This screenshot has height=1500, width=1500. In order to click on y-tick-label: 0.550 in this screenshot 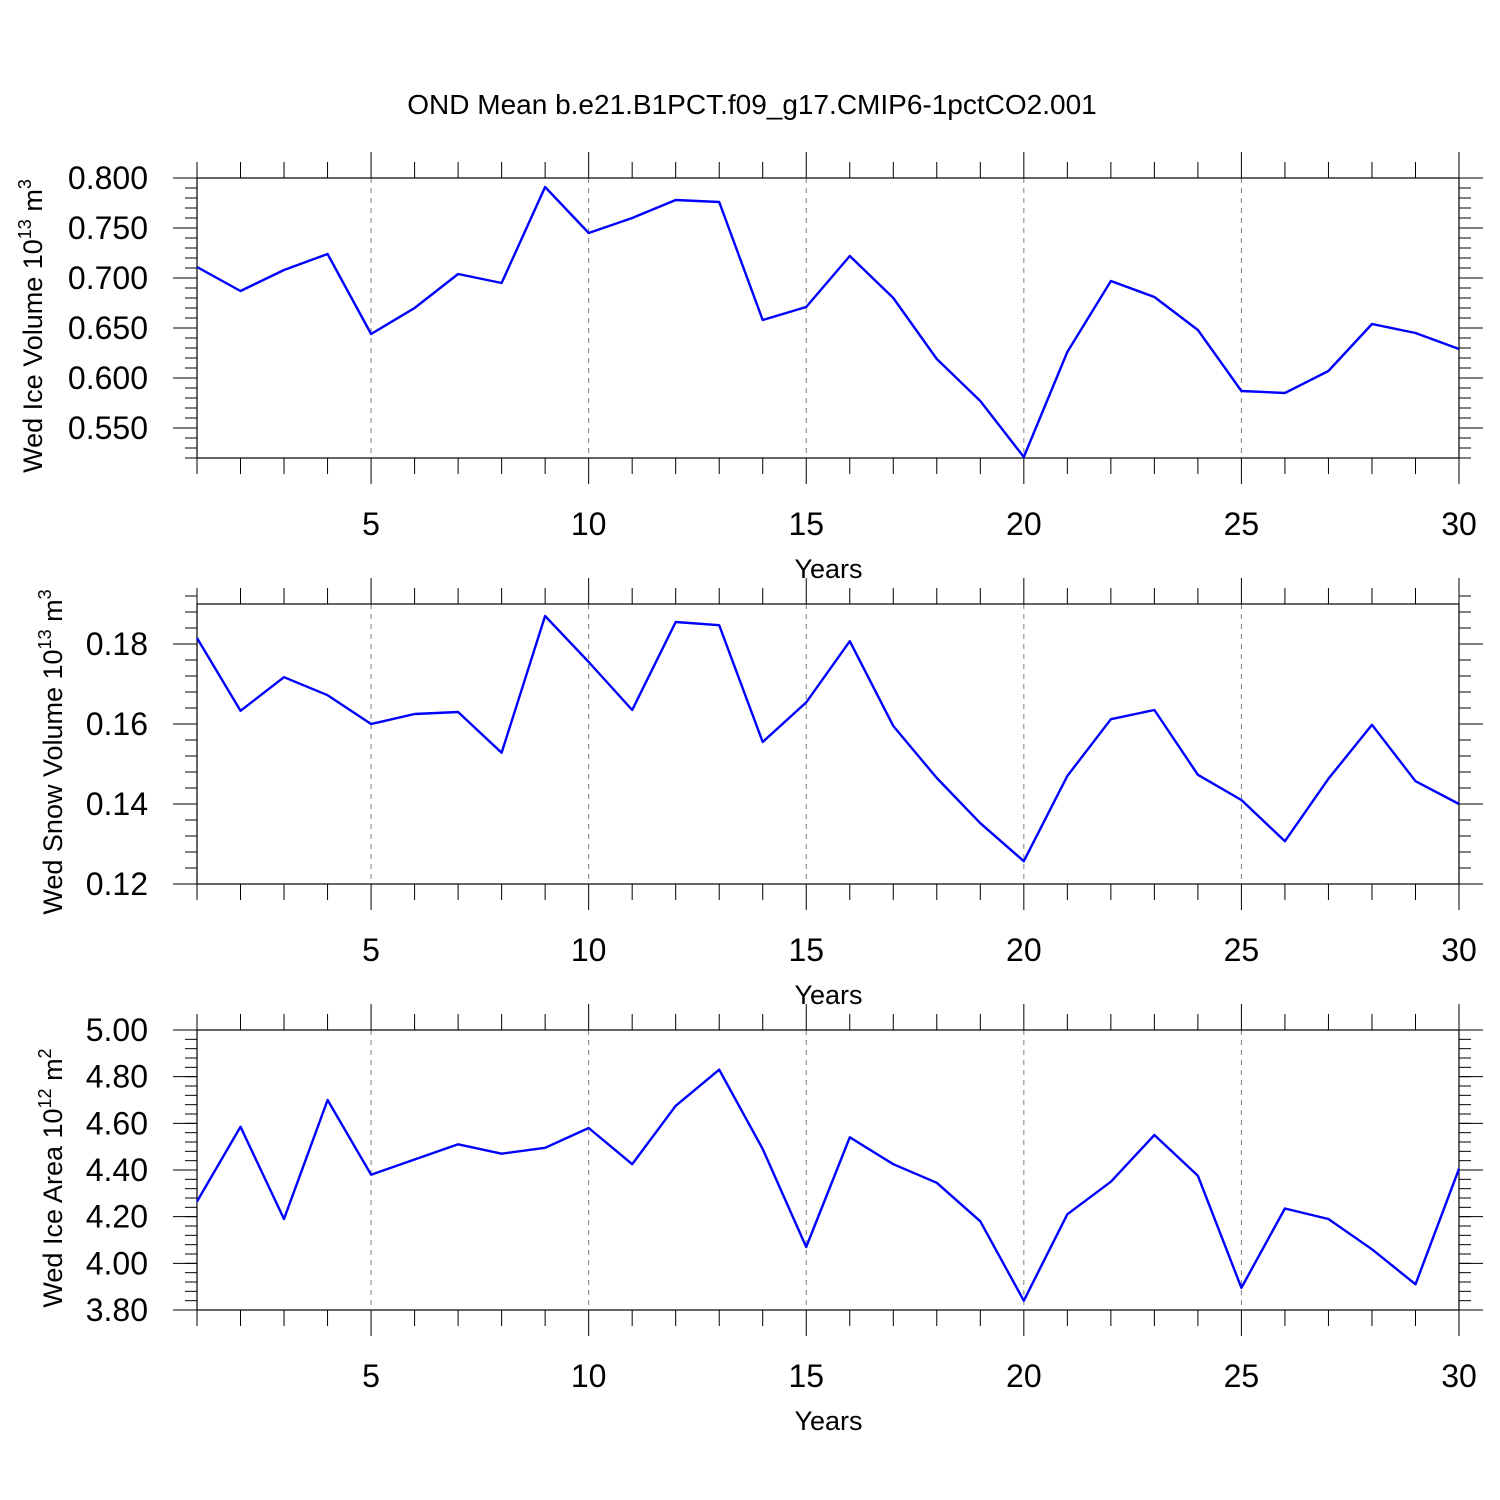, I will do `click(108, 428)`.